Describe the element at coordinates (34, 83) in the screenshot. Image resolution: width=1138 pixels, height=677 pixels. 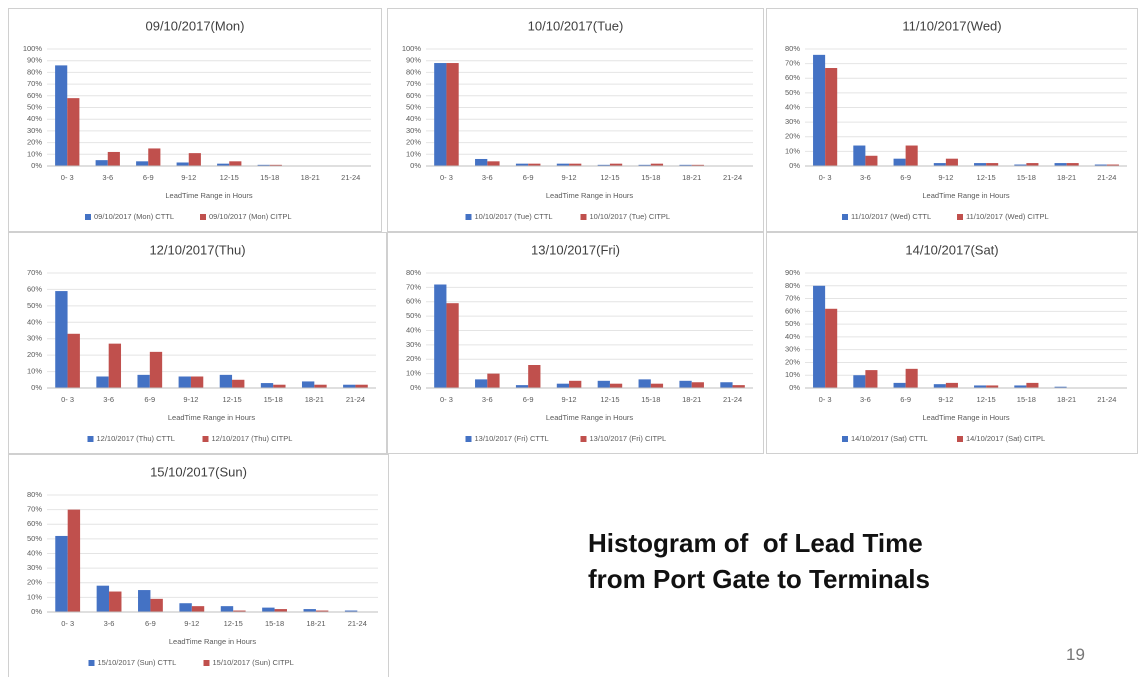
I see `y-tick-label: 70%` at that location.